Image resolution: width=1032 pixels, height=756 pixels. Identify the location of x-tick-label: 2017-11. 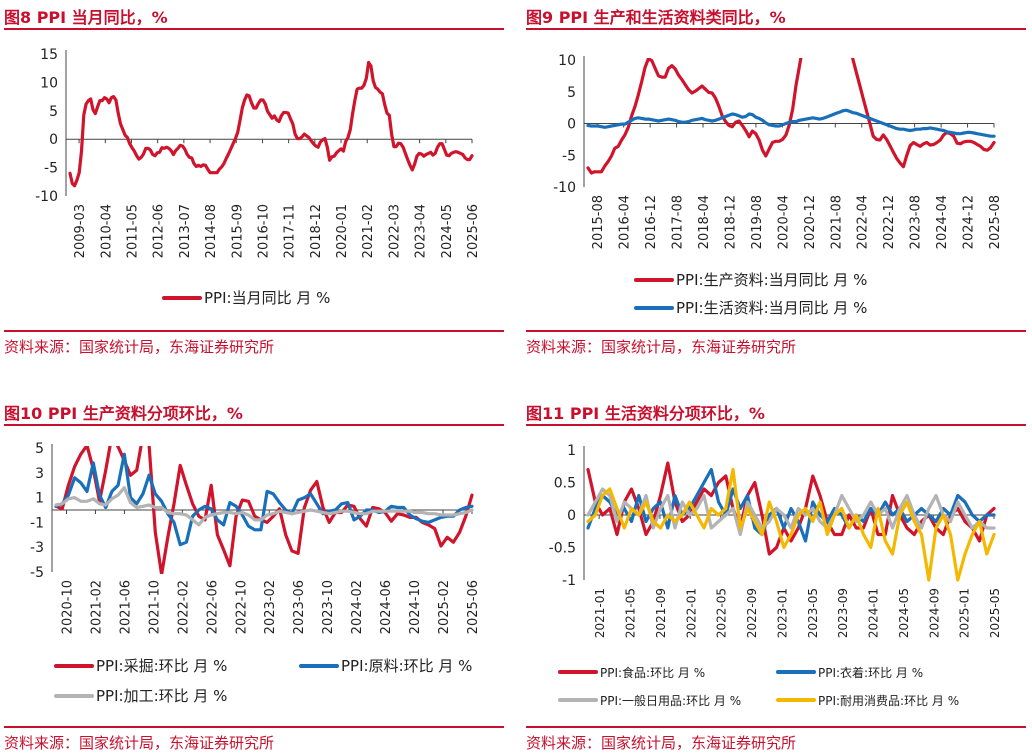
(290, 231).